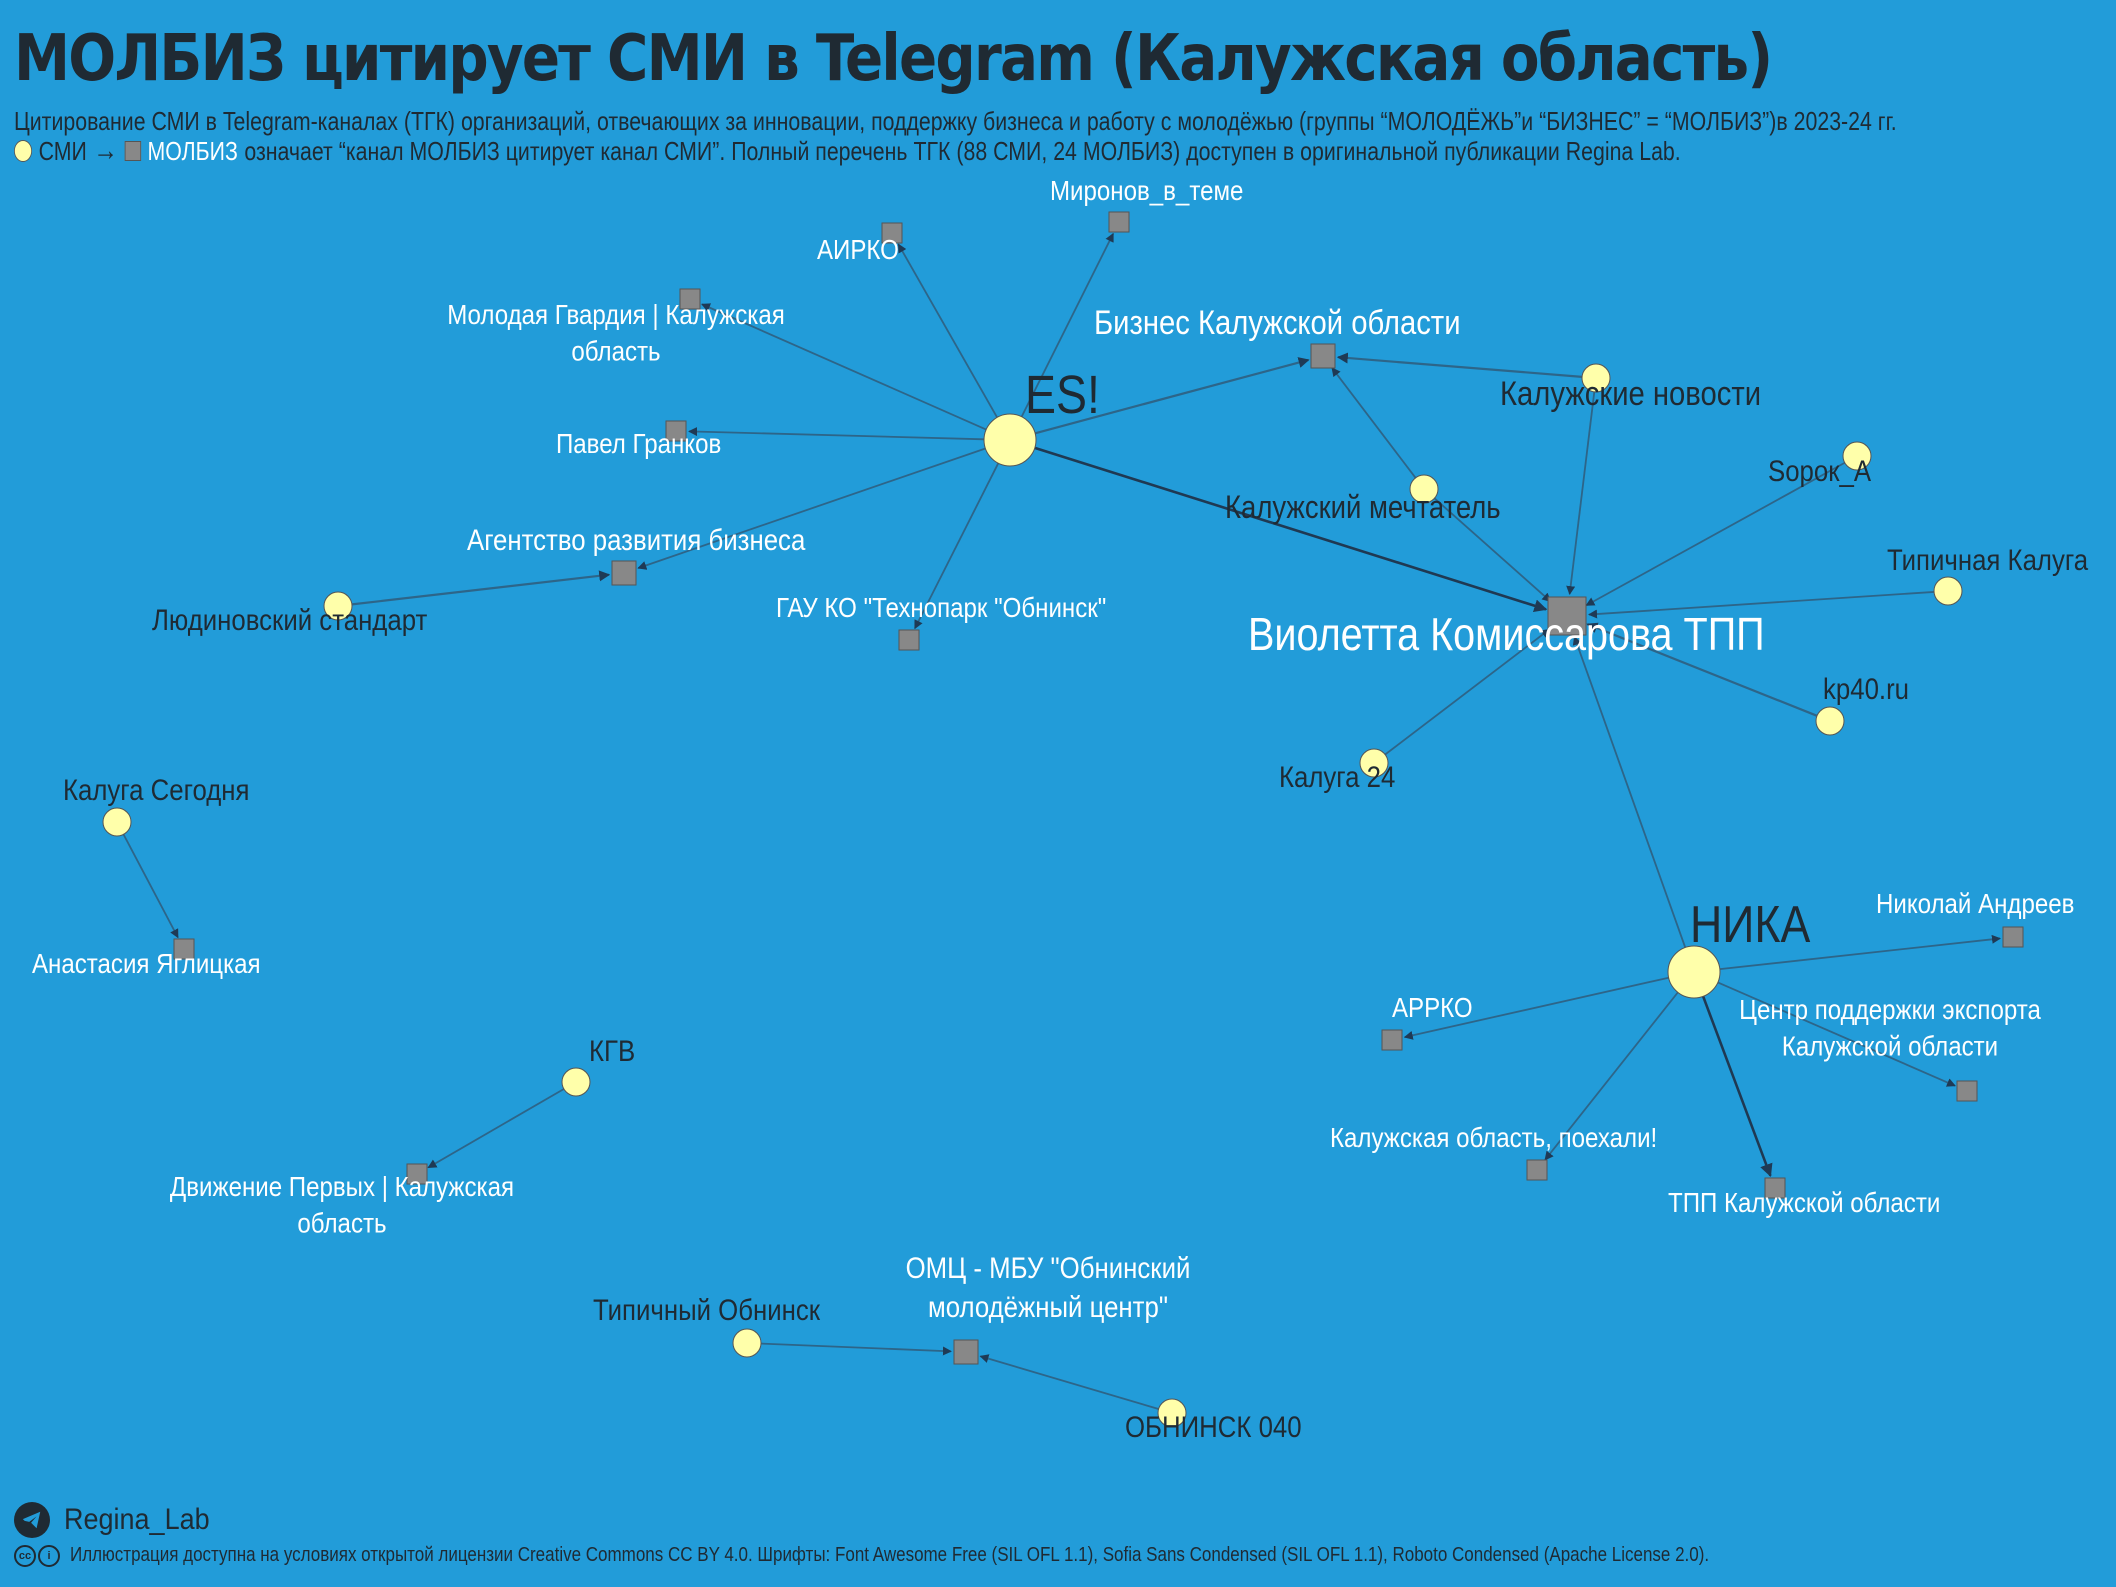 This screenshot has width=2116, height=1587. Describe the element at coordinates (1775, 1188) in the screenshot. I see `node-tppko-square` at that location.